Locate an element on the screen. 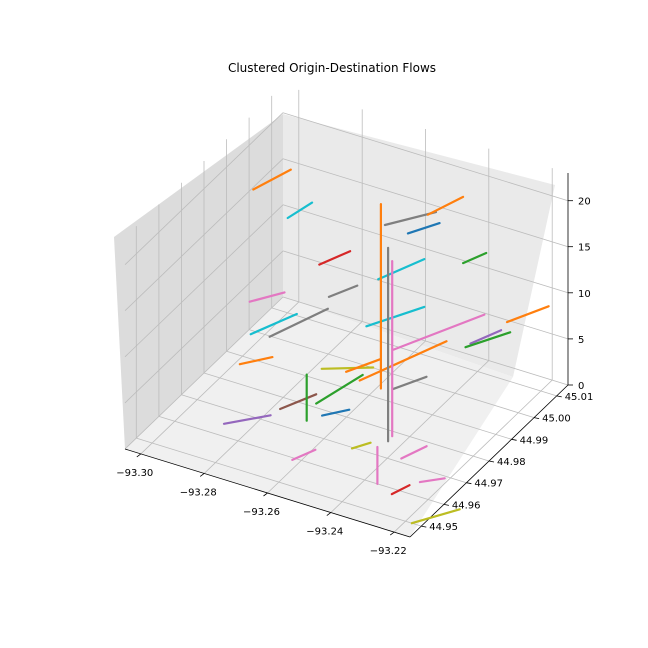 This screenshot has height=648, width=648. z-tick-label: 5 is located at coordinates (581, 340).